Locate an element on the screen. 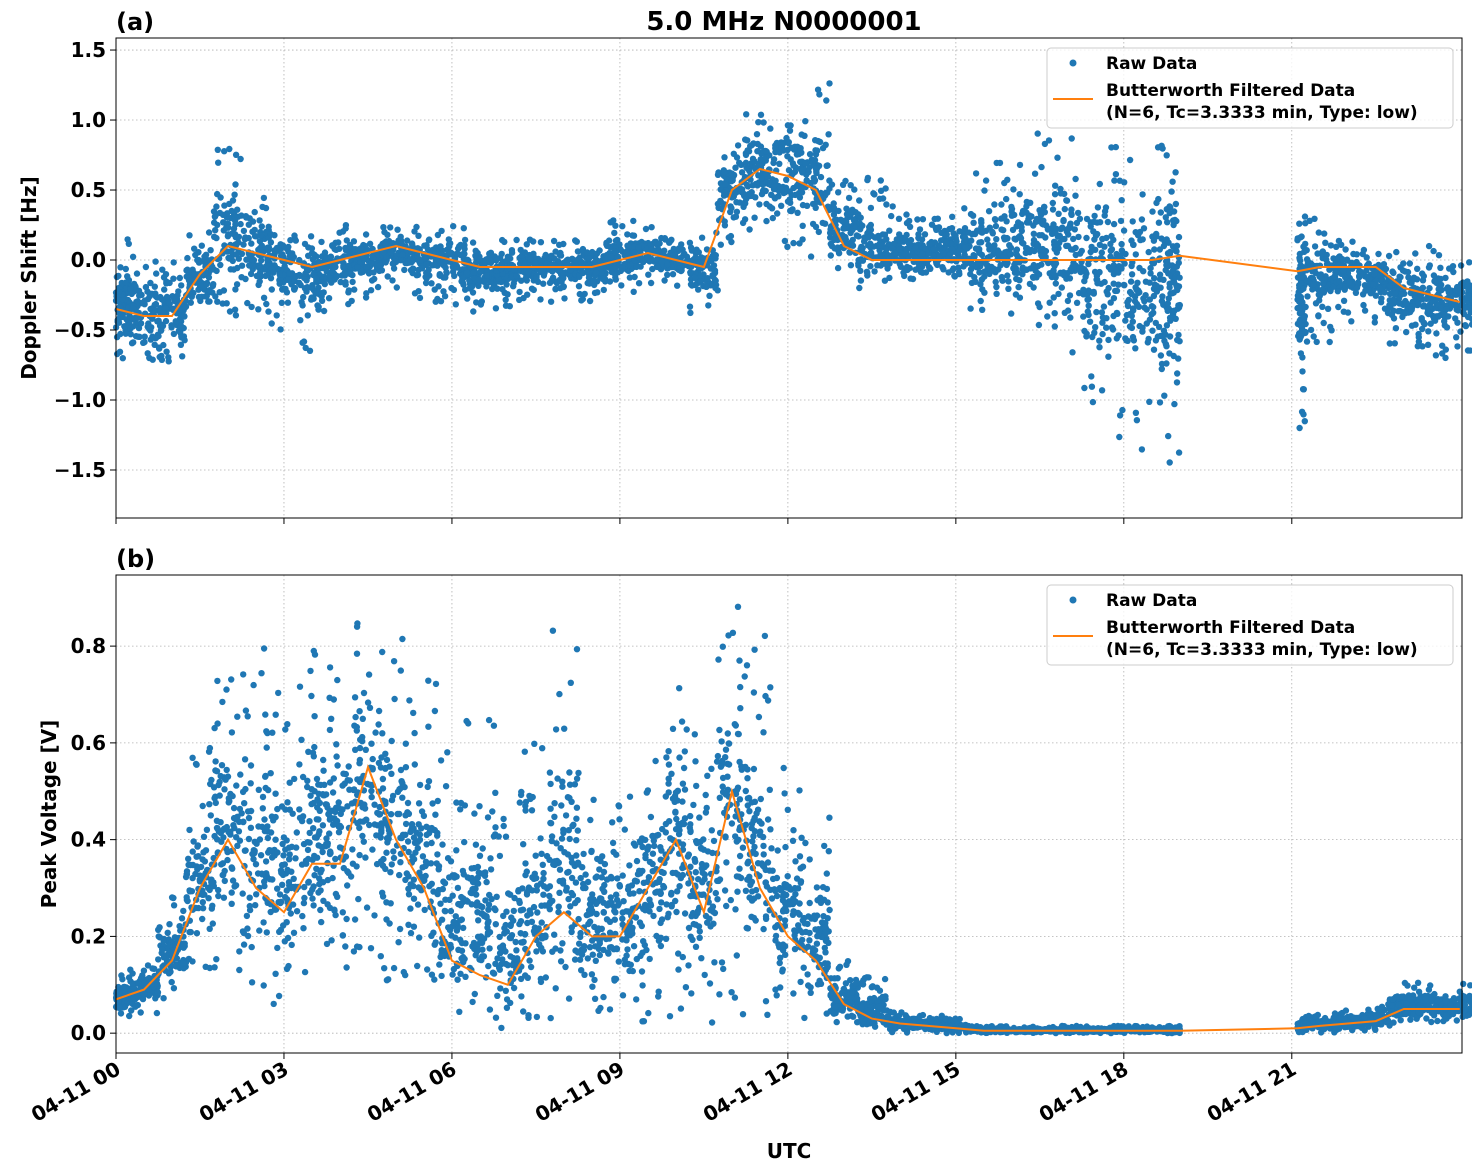 This screenshot has height=1176, width=1472. legend-filtered-label: Butterworth Filtered Data is located at coordinates (1230, 91).